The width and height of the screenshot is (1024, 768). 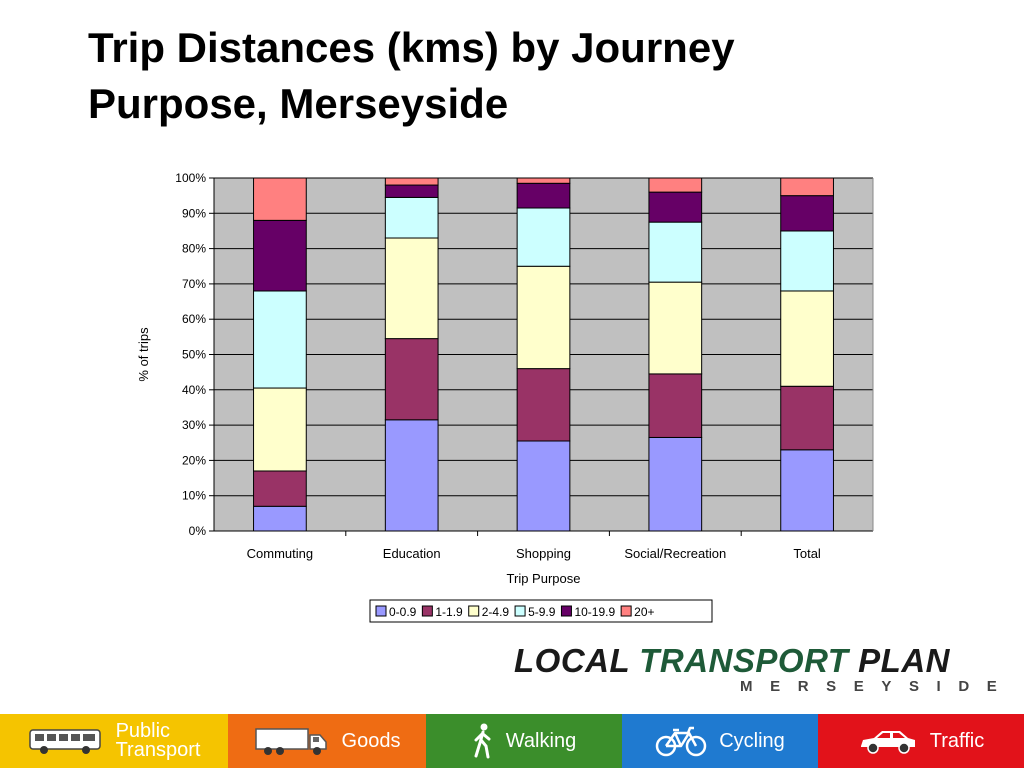 What do you see at coordinates (412, 553) in the screenshot?
I see `x-tick-label: Education` at bounding box center [412, 553].